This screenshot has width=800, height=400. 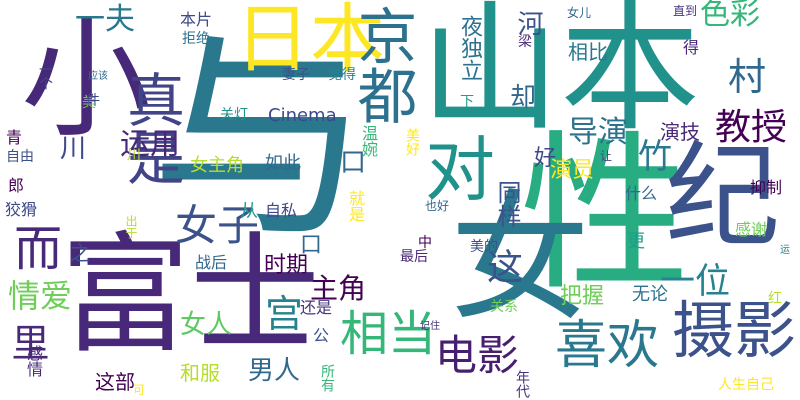 I want to click on cloud-word: 摄影, so click(x=734, y=330).